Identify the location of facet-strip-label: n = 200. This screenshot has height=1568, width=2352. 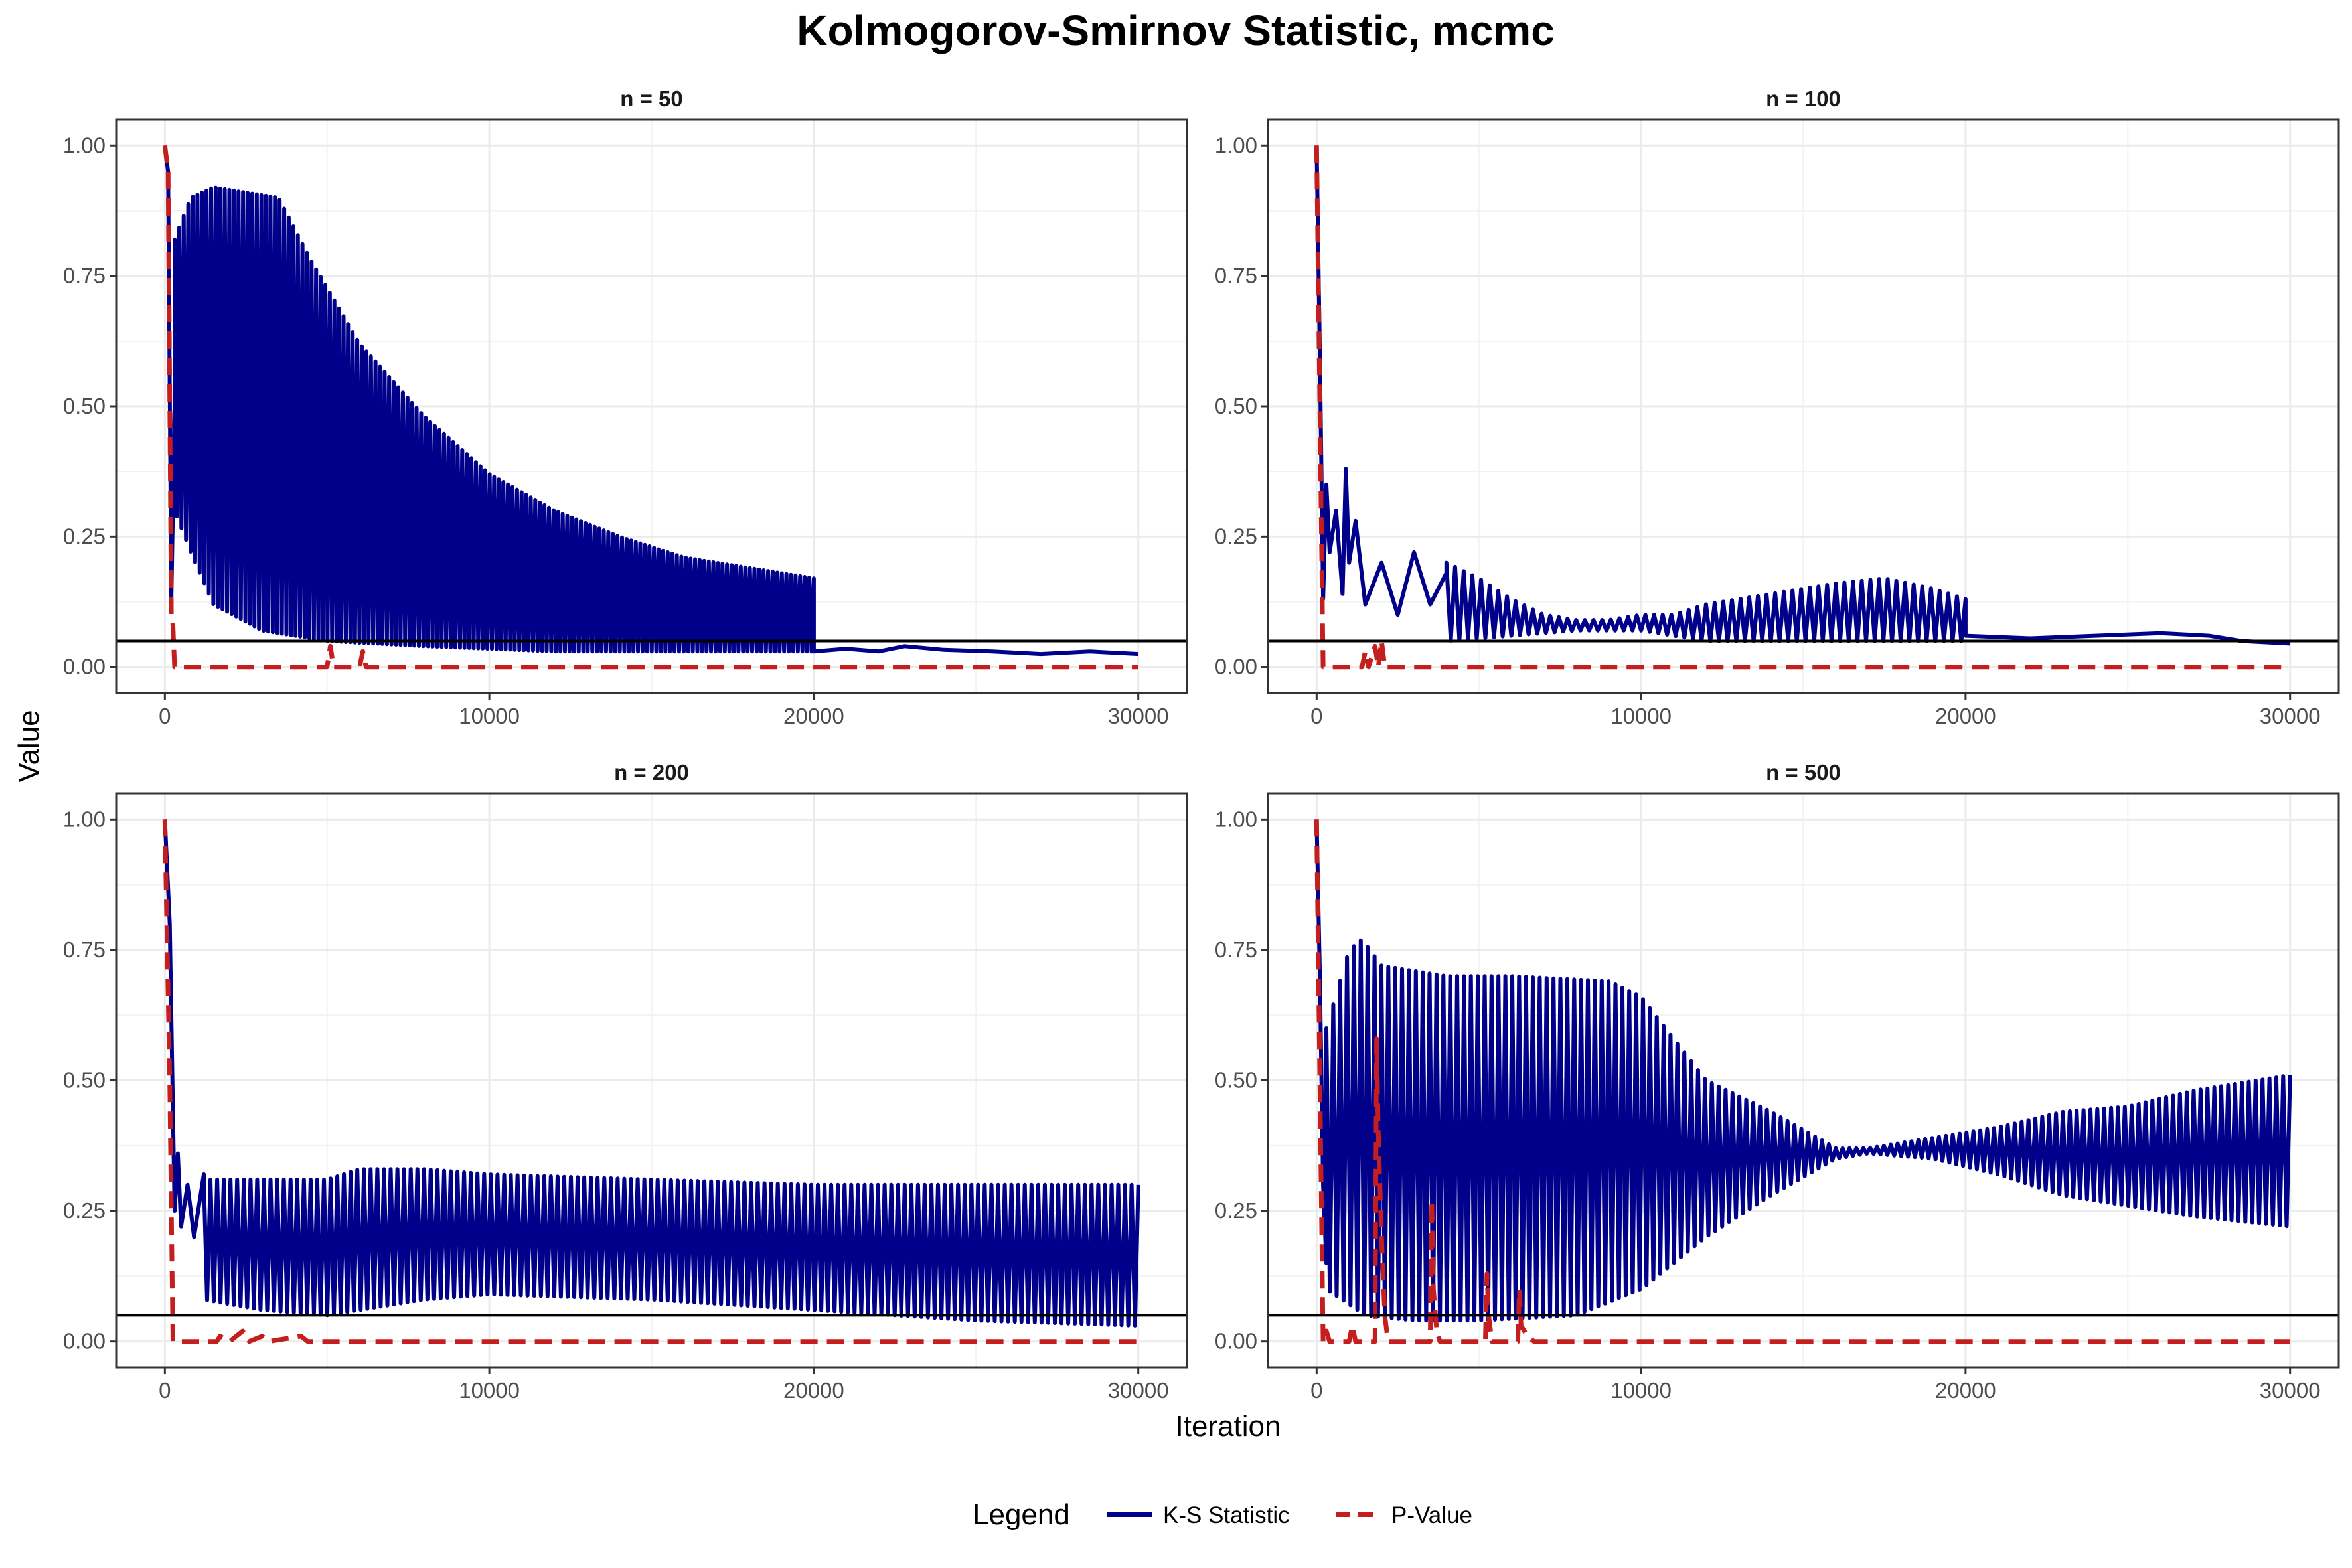
(652, 772).